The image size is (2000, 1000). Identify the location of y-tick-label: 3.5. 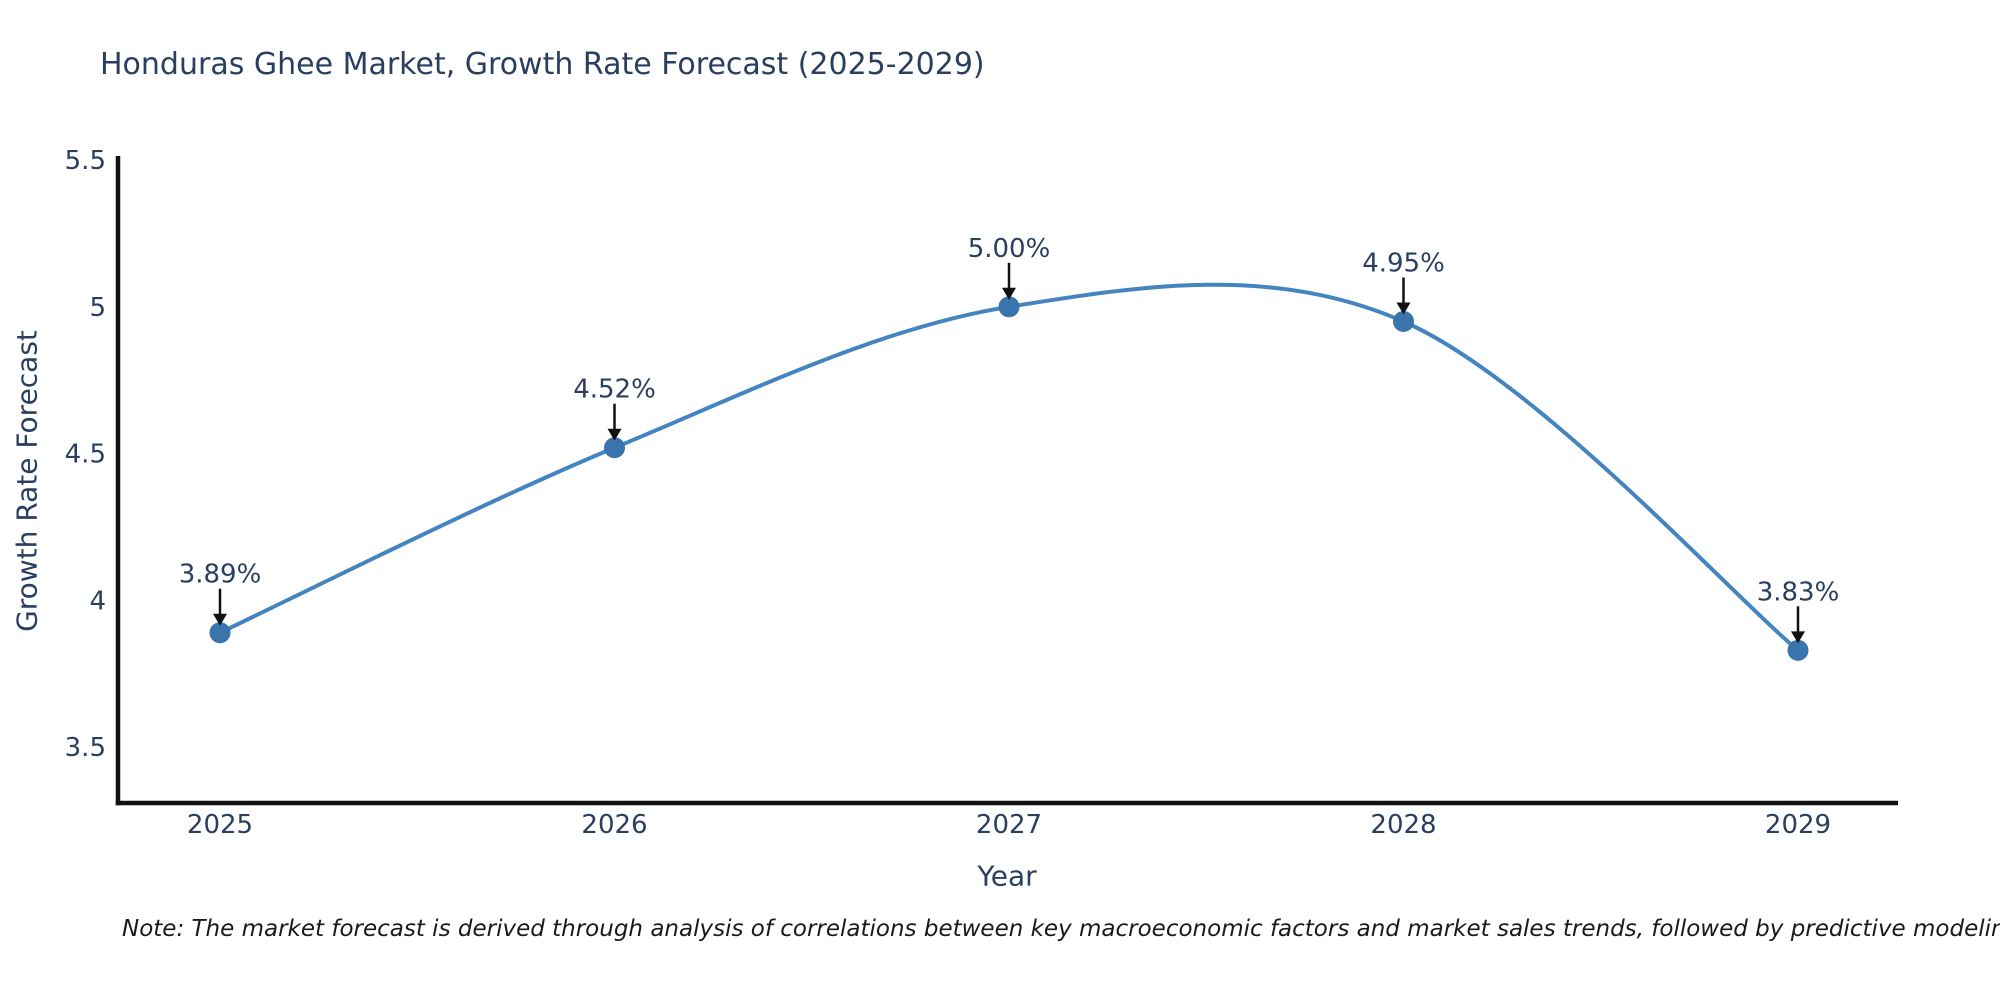
(85, 748).